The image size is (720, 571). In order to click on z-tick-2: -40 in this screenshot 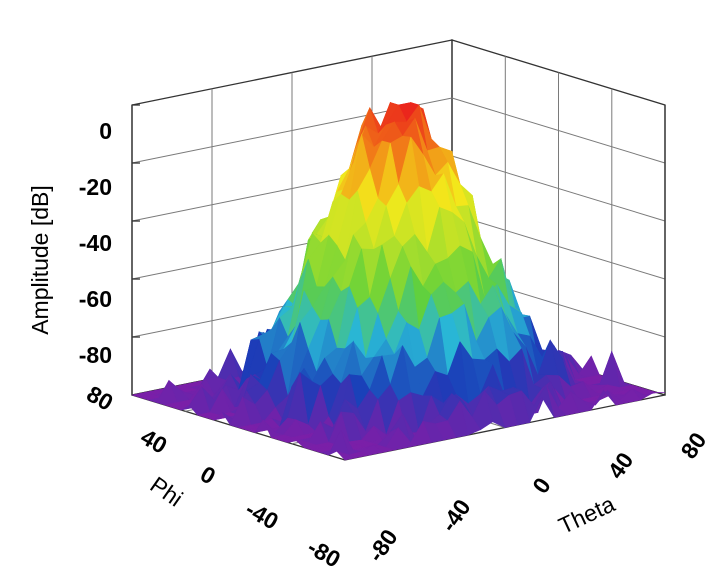, I will do `click(95, 243)`.